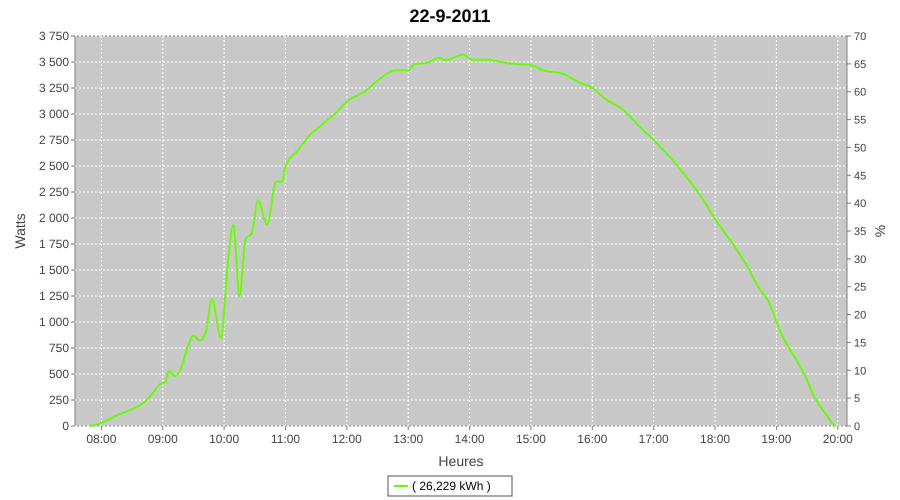 This screenshot has height=500, width=900. What do you see at coordinates (880, 231) in the screenshot?
I see `y2-axis-title: %` at bounding box center [880, 231].